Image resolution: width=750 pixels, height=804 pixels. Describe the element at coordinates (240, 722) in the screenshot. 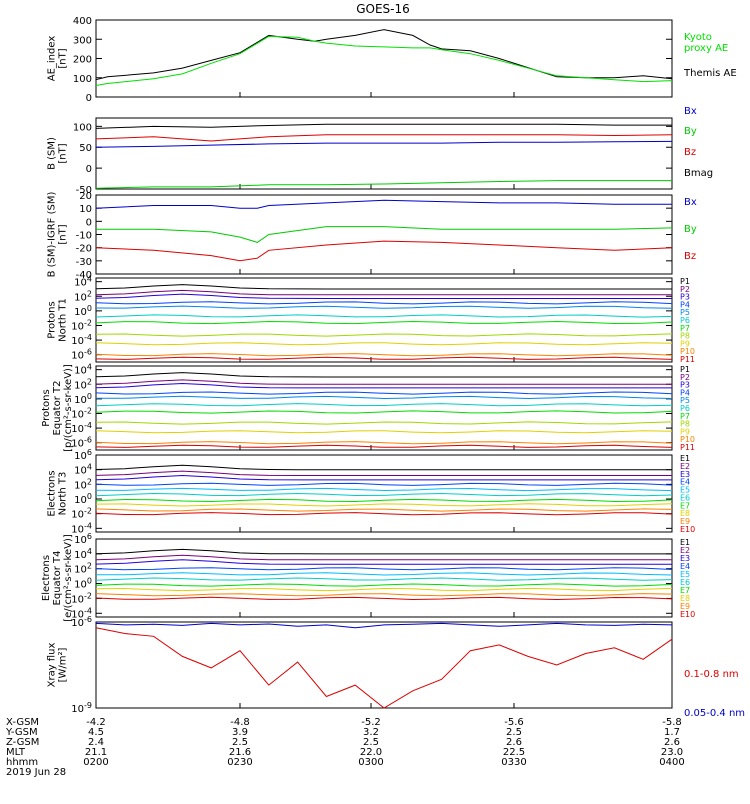

I see `x-axis-value: -4.8` at that location.